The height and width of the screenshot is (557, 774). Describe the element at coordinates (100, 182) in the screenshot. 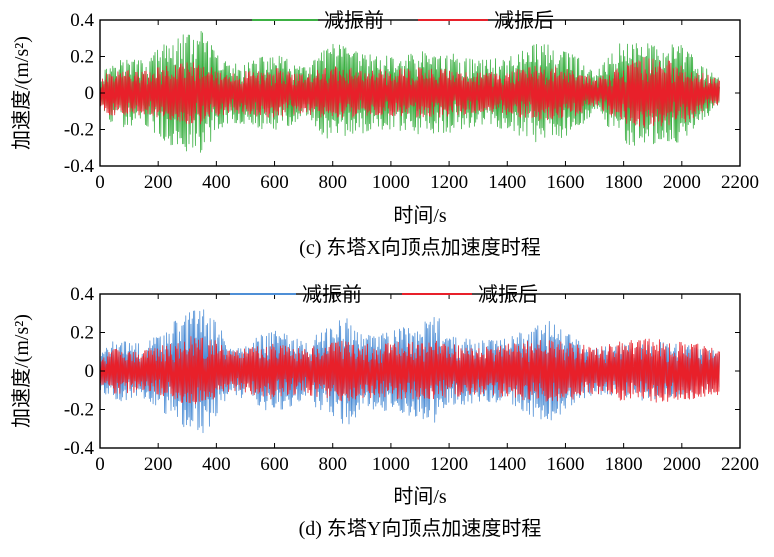

I see `x-tick-label-c-0: 0` at that location.